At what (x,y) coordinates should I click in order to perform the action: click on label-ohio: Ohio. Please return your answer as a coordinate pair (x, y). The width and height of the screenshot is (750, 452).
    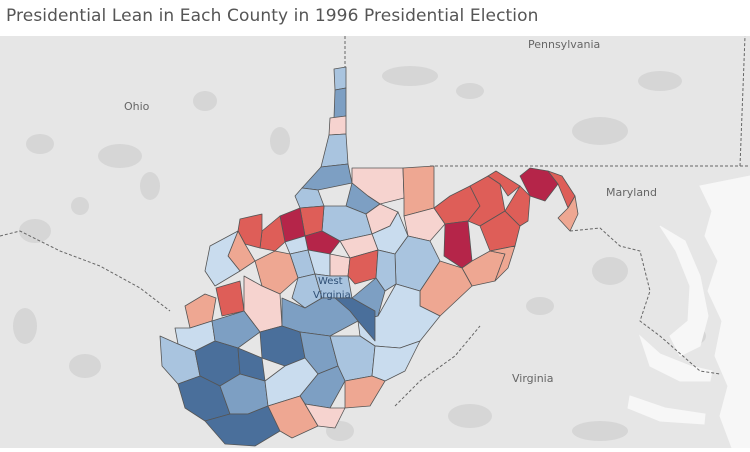
    Looking at the image, I should click on (137, 106).